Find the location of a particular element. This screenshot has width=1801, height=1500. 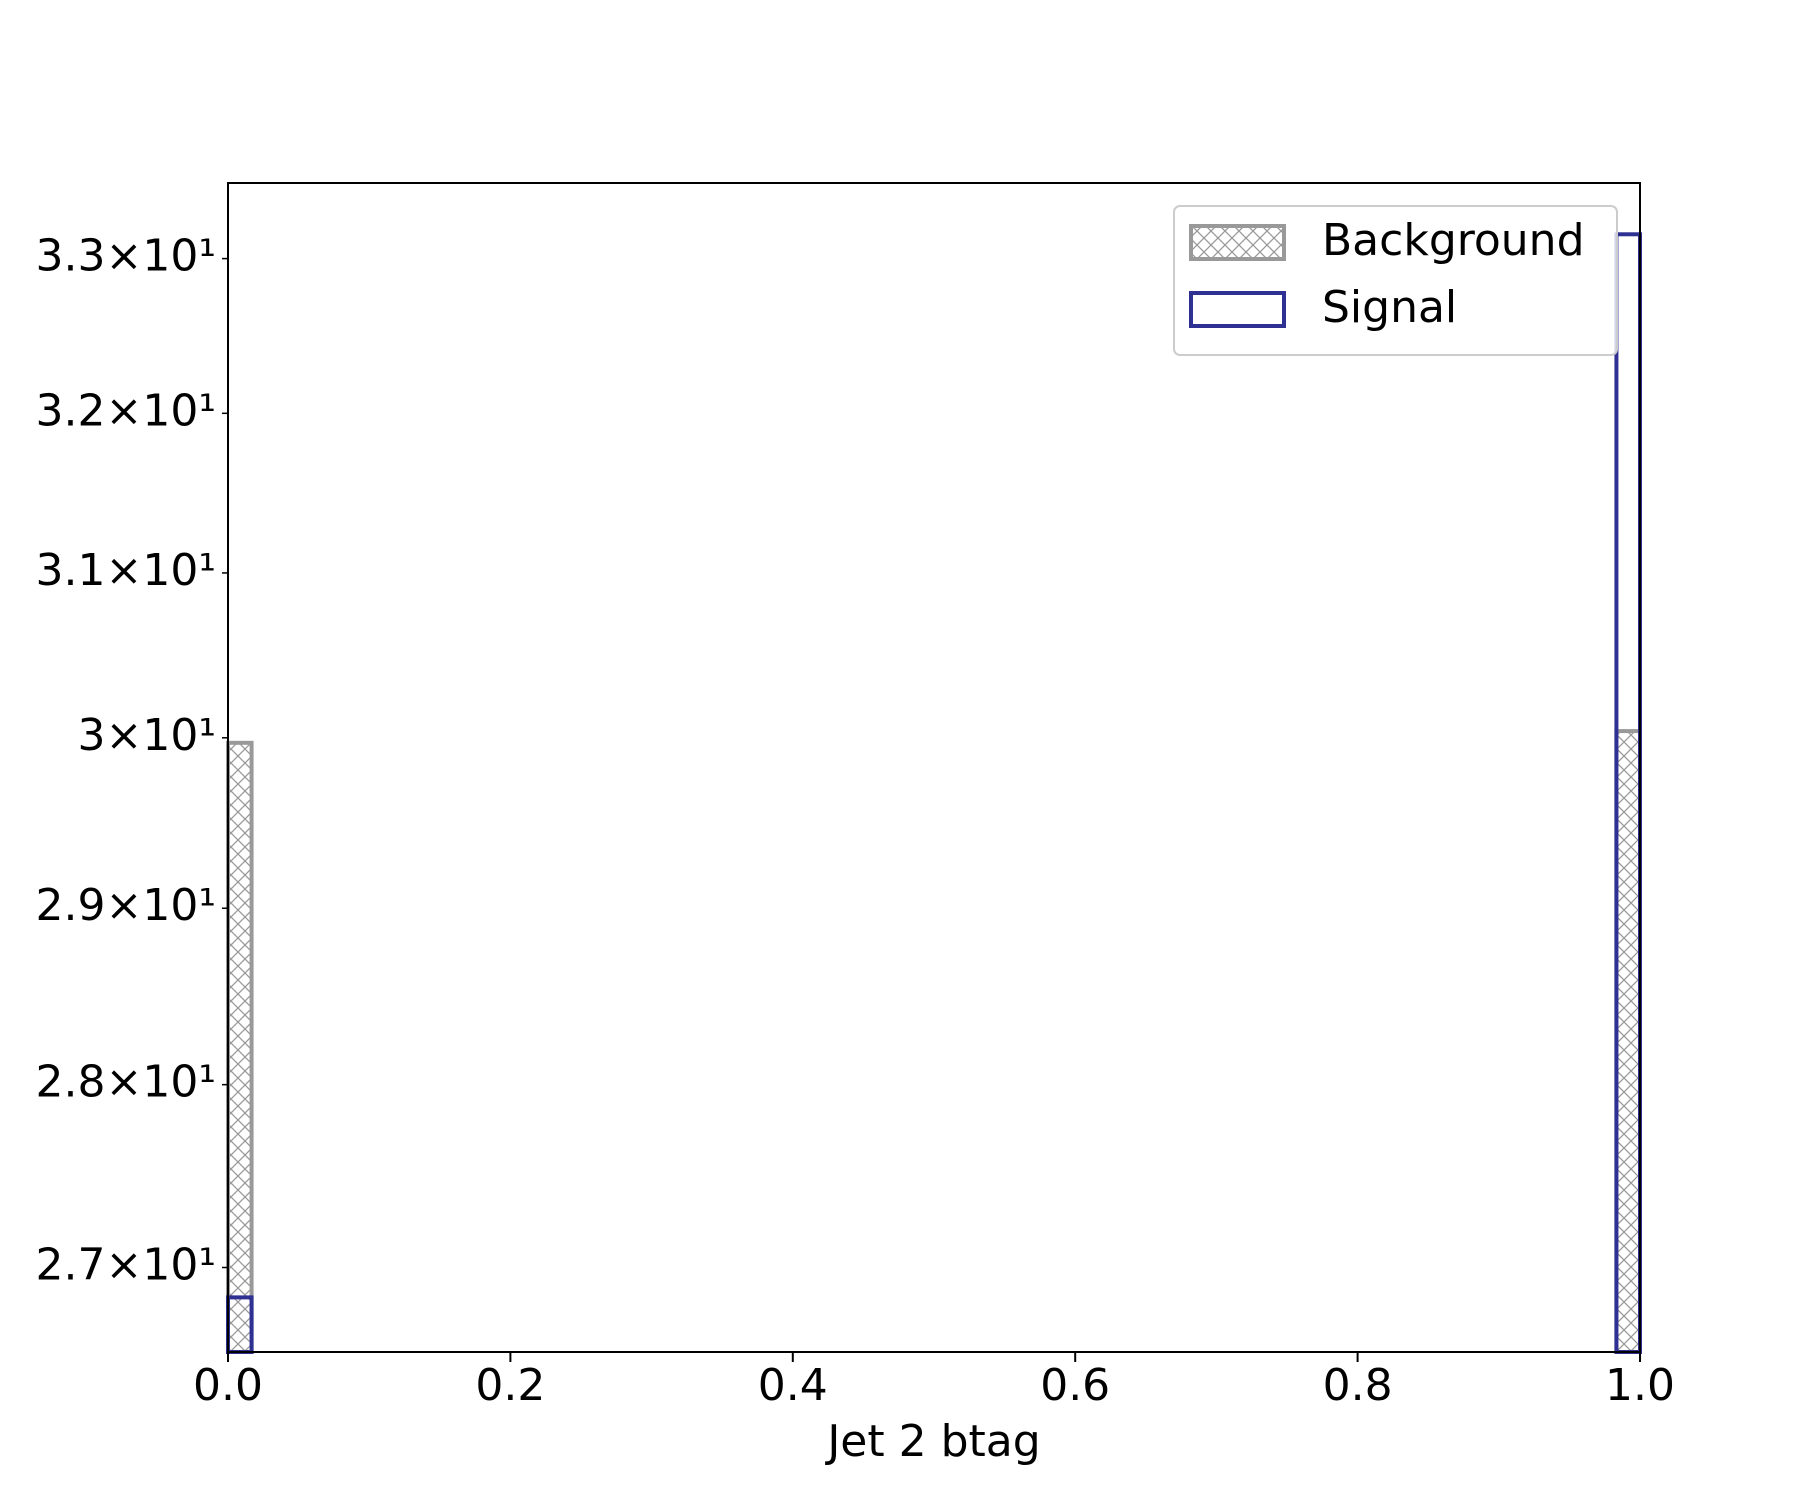

x-tick-label: 0.6 is located at coordinates (1075, 1385).